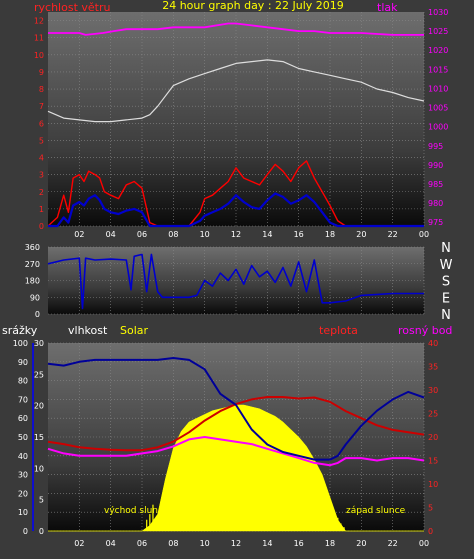 This screenshot has width=474, height=559. I want to click on left-tick-label: 4, so click(41, 158).